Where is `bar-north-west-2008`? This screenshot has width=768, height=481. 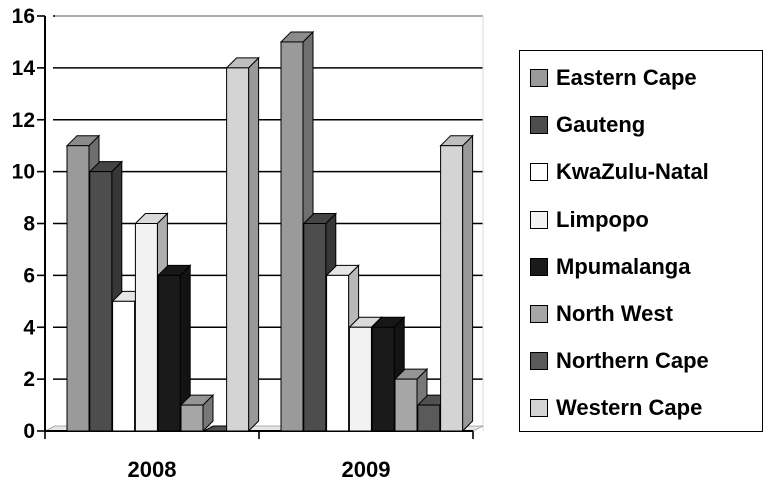 bar-north-west-2008 is located at coordinates (197, 413).